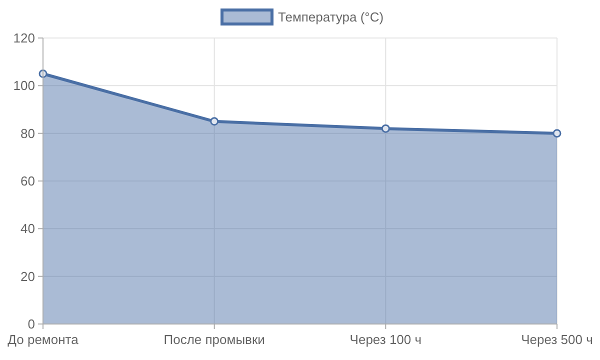  What do you see at coordinates (214, 339) in the screenshot?
I see `x-tick-label: После промывки` at bounding box center [214, 339].